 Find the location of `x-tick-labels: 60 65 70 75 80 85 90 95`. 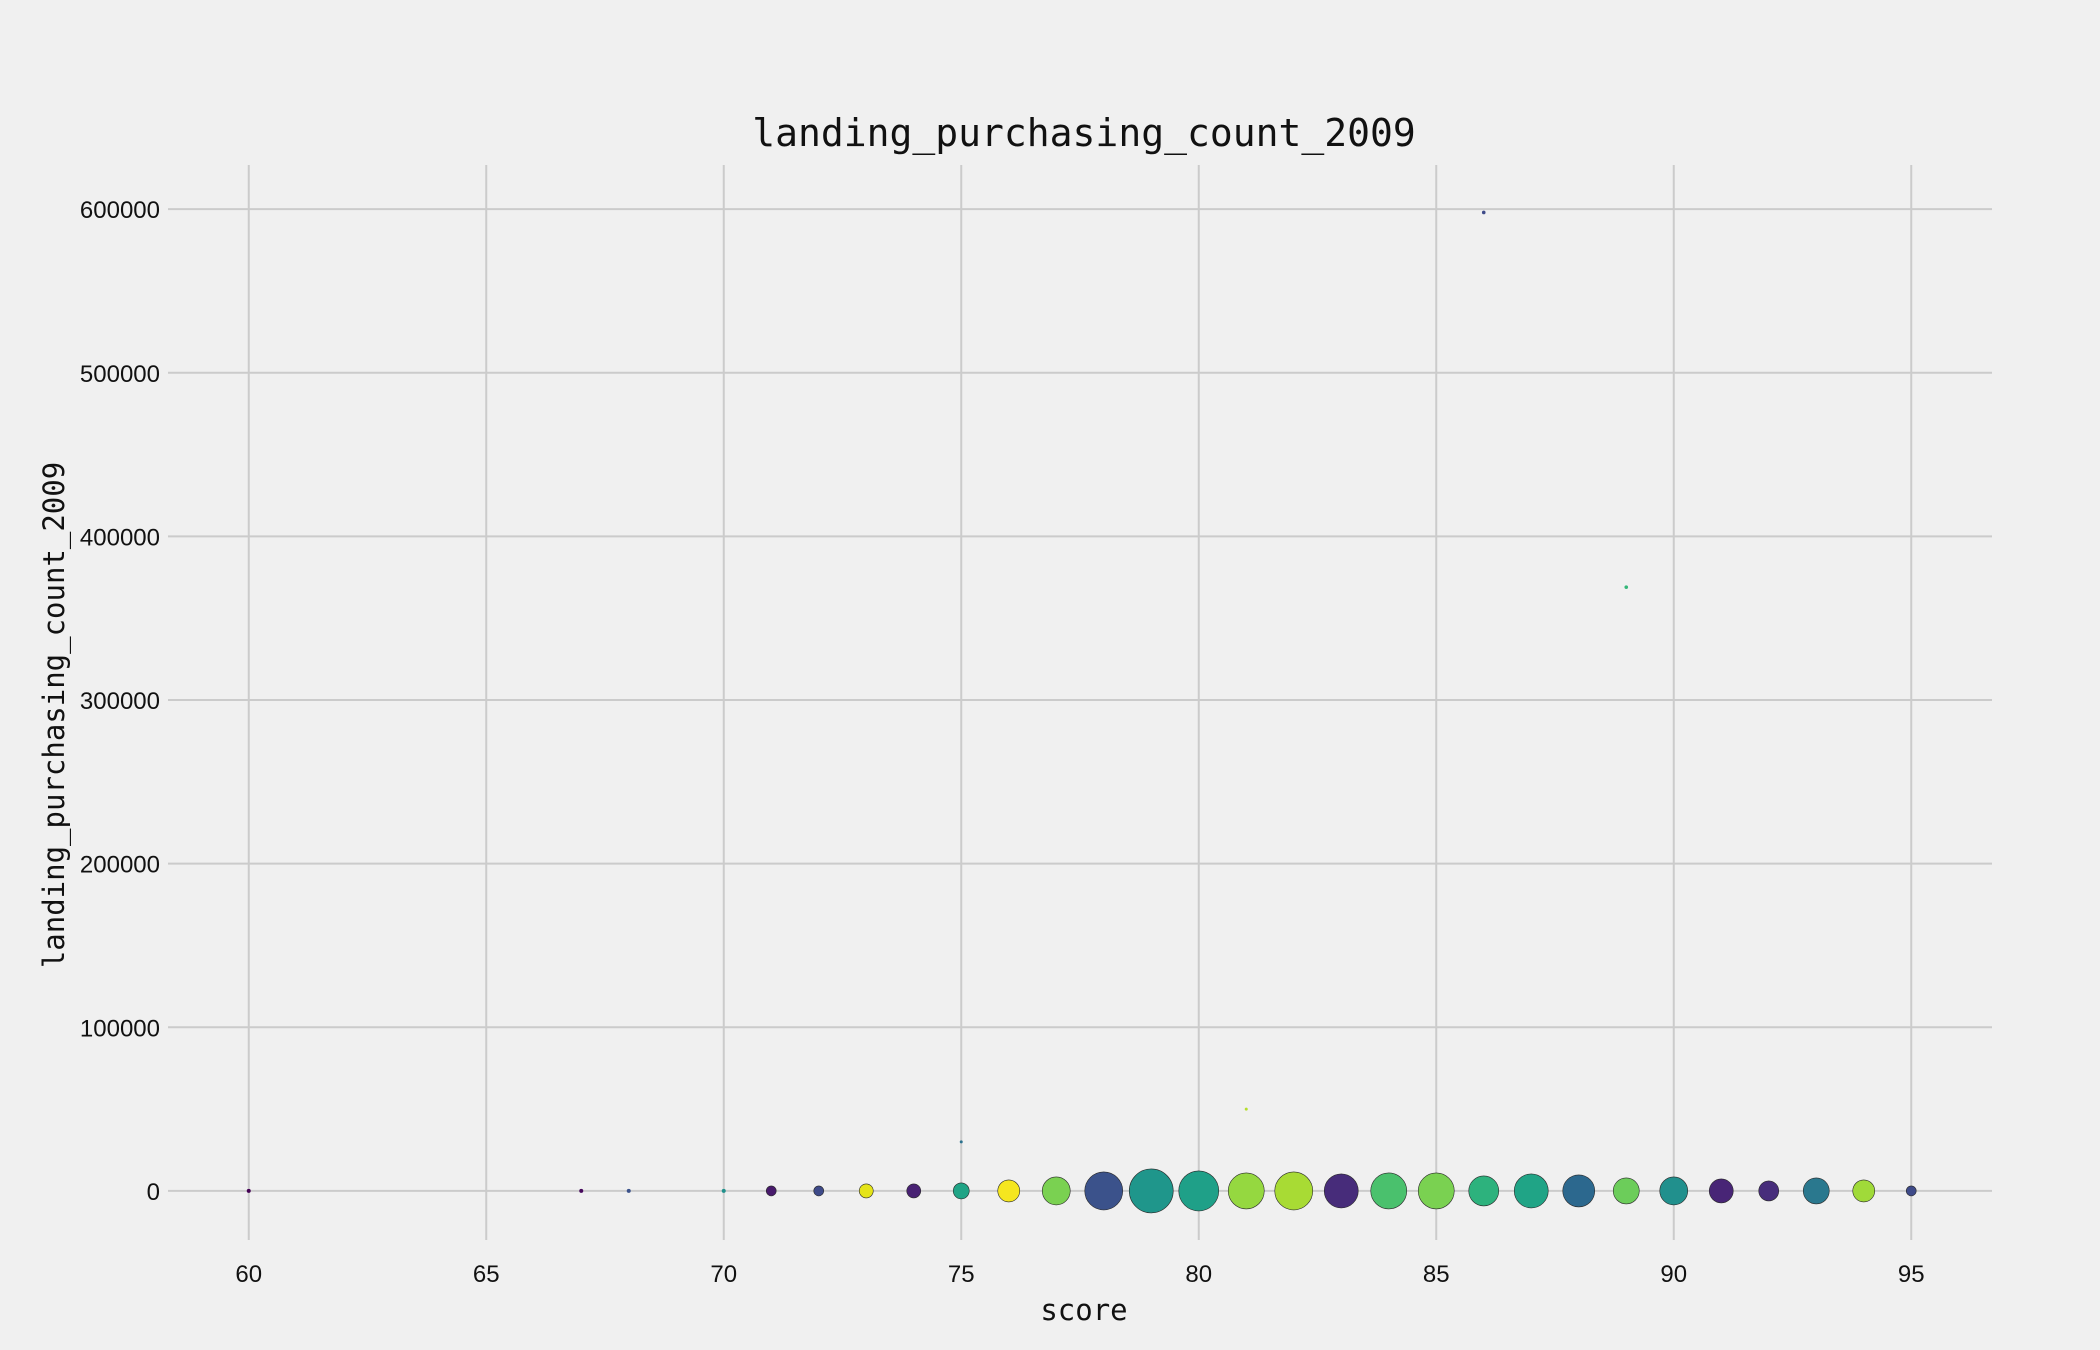

x-tick-labels: 60 65 70 75 80 85 90 95 is located at coordinates (1079, 1274).